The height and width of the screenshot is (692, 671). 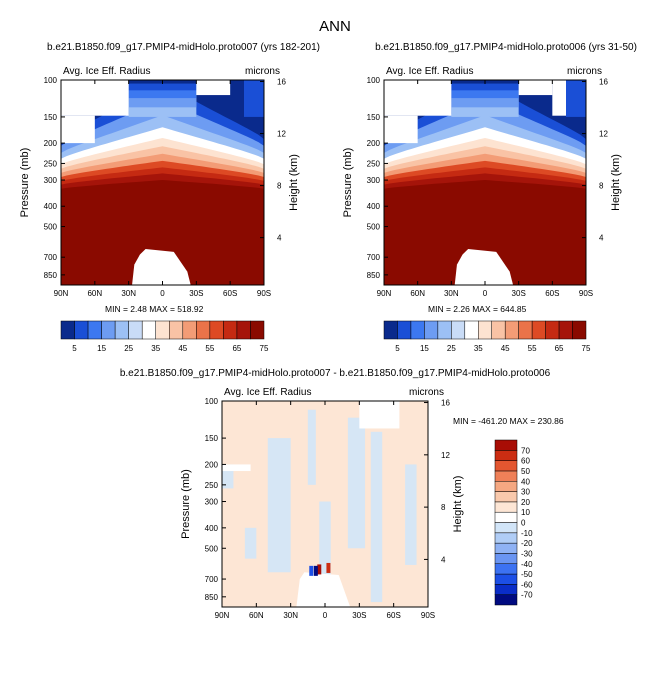 I want to click on colorbar-label: 0, so click(x=523, y=523).